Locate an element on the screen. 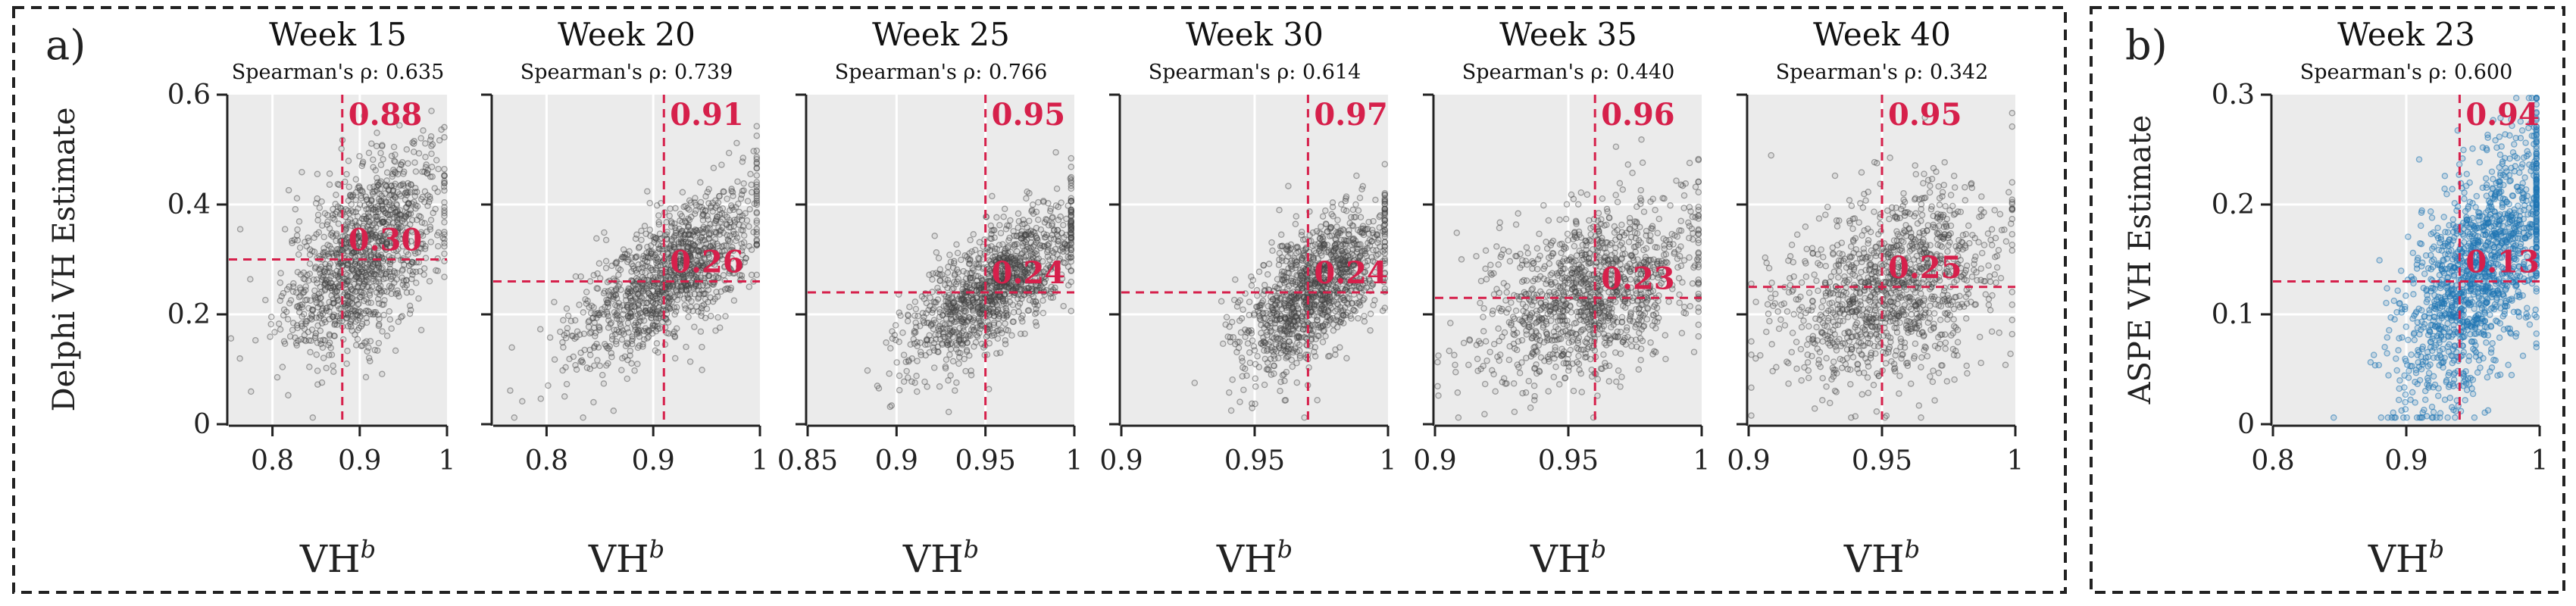  x-axis-label: VHb is located at coordinates (941, 558).